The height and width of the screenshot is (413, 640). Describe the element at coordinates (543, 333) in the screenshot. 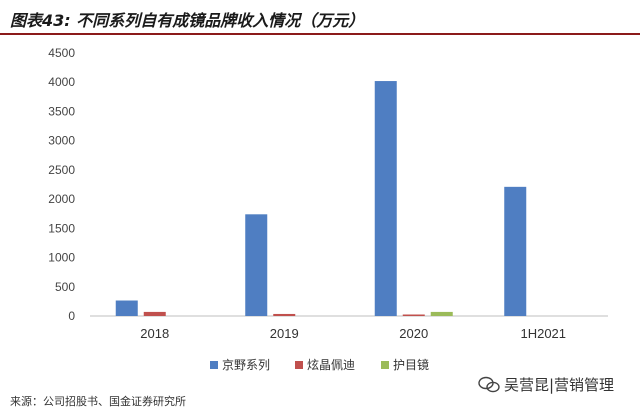

I see `category-label: 1H2021` at that location.